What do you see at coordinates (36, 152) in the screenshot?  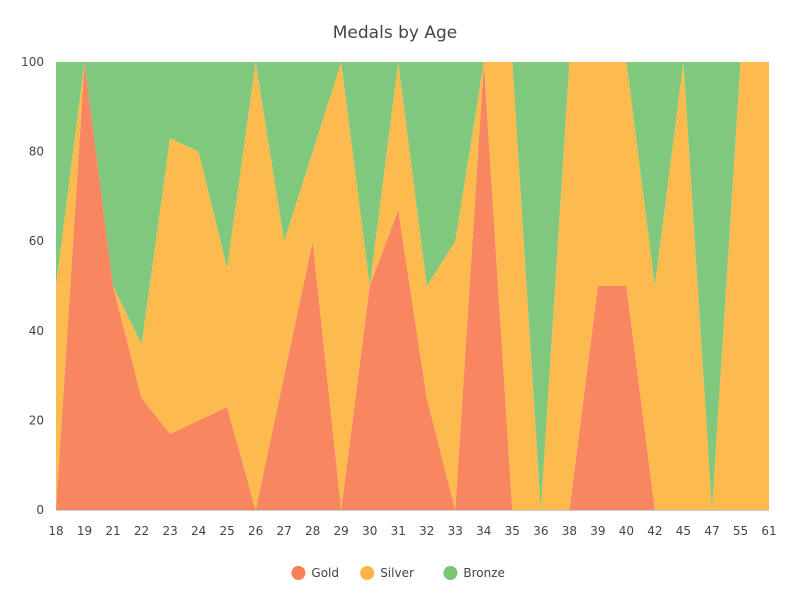 I see `y-tick-label: 80` at bounding box center [36, 152].